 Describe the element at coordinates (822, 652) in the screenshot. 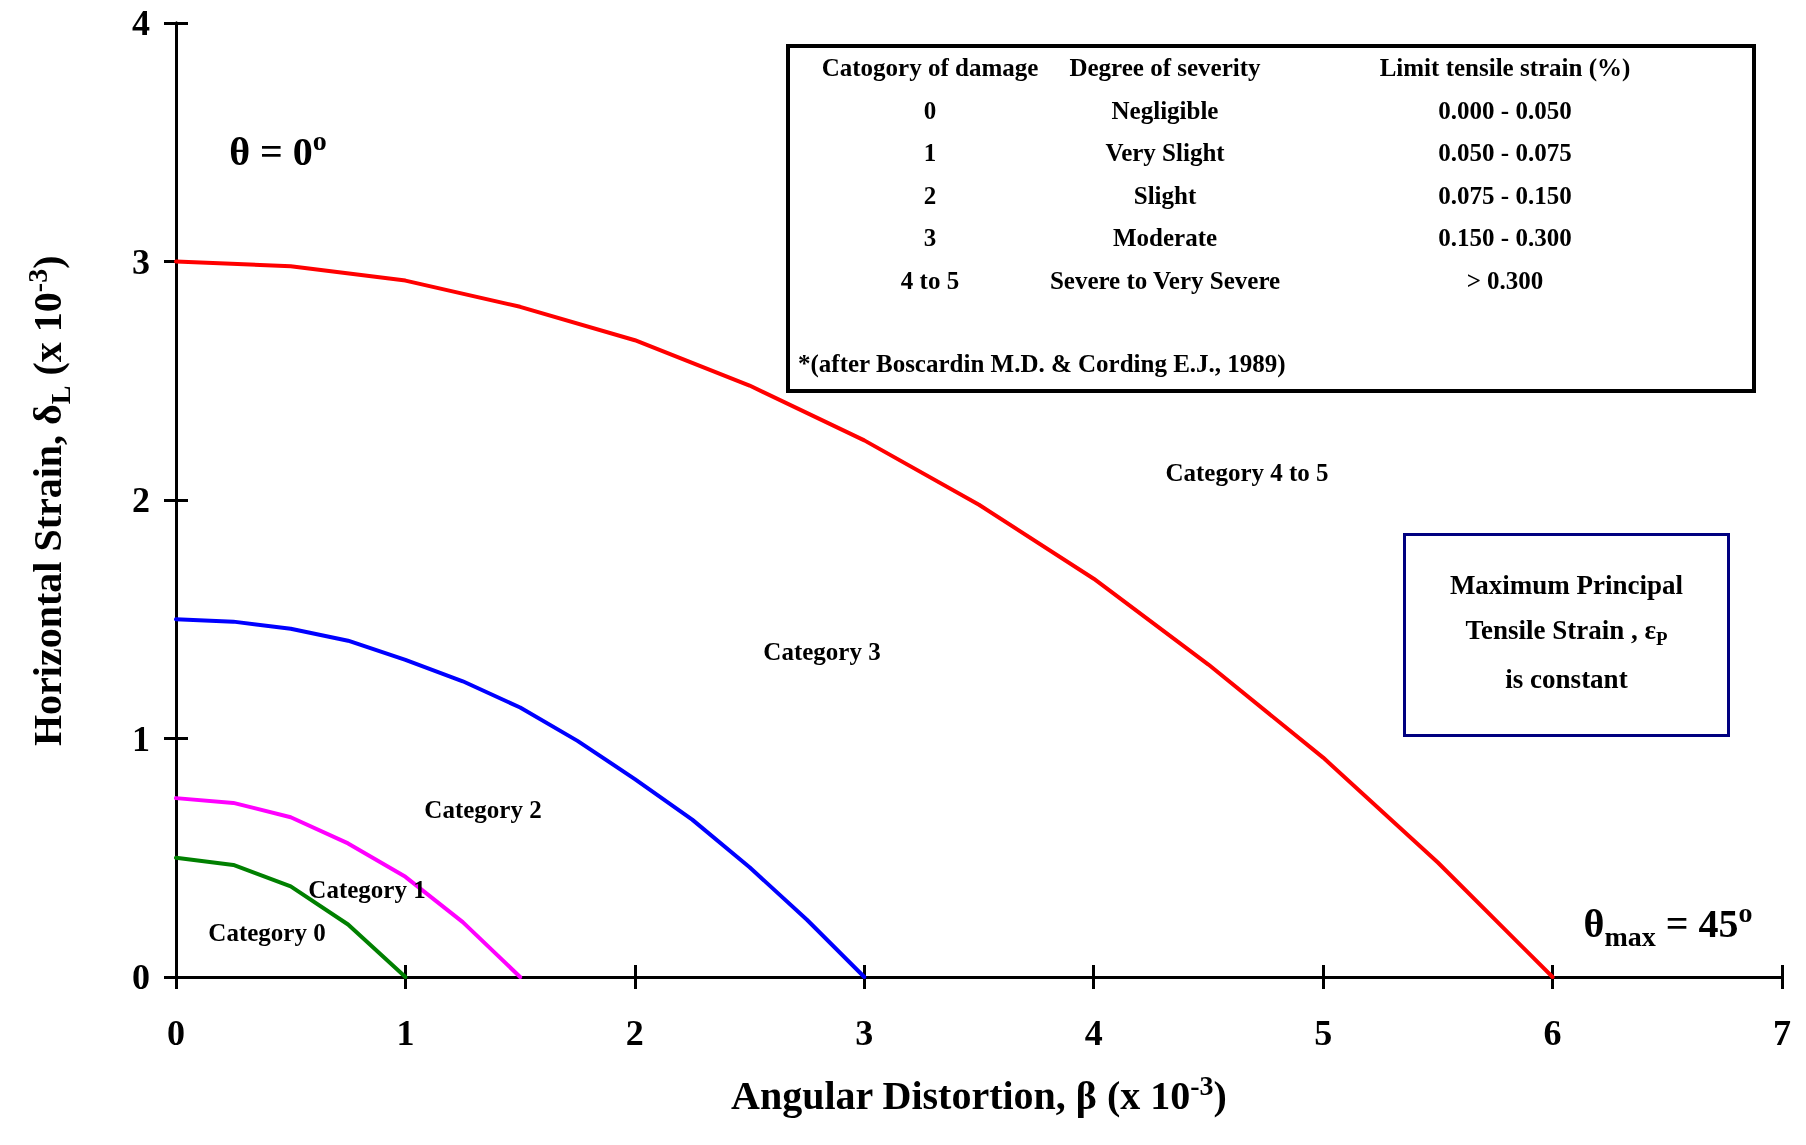

I see `annotation: Category 3` at that location.